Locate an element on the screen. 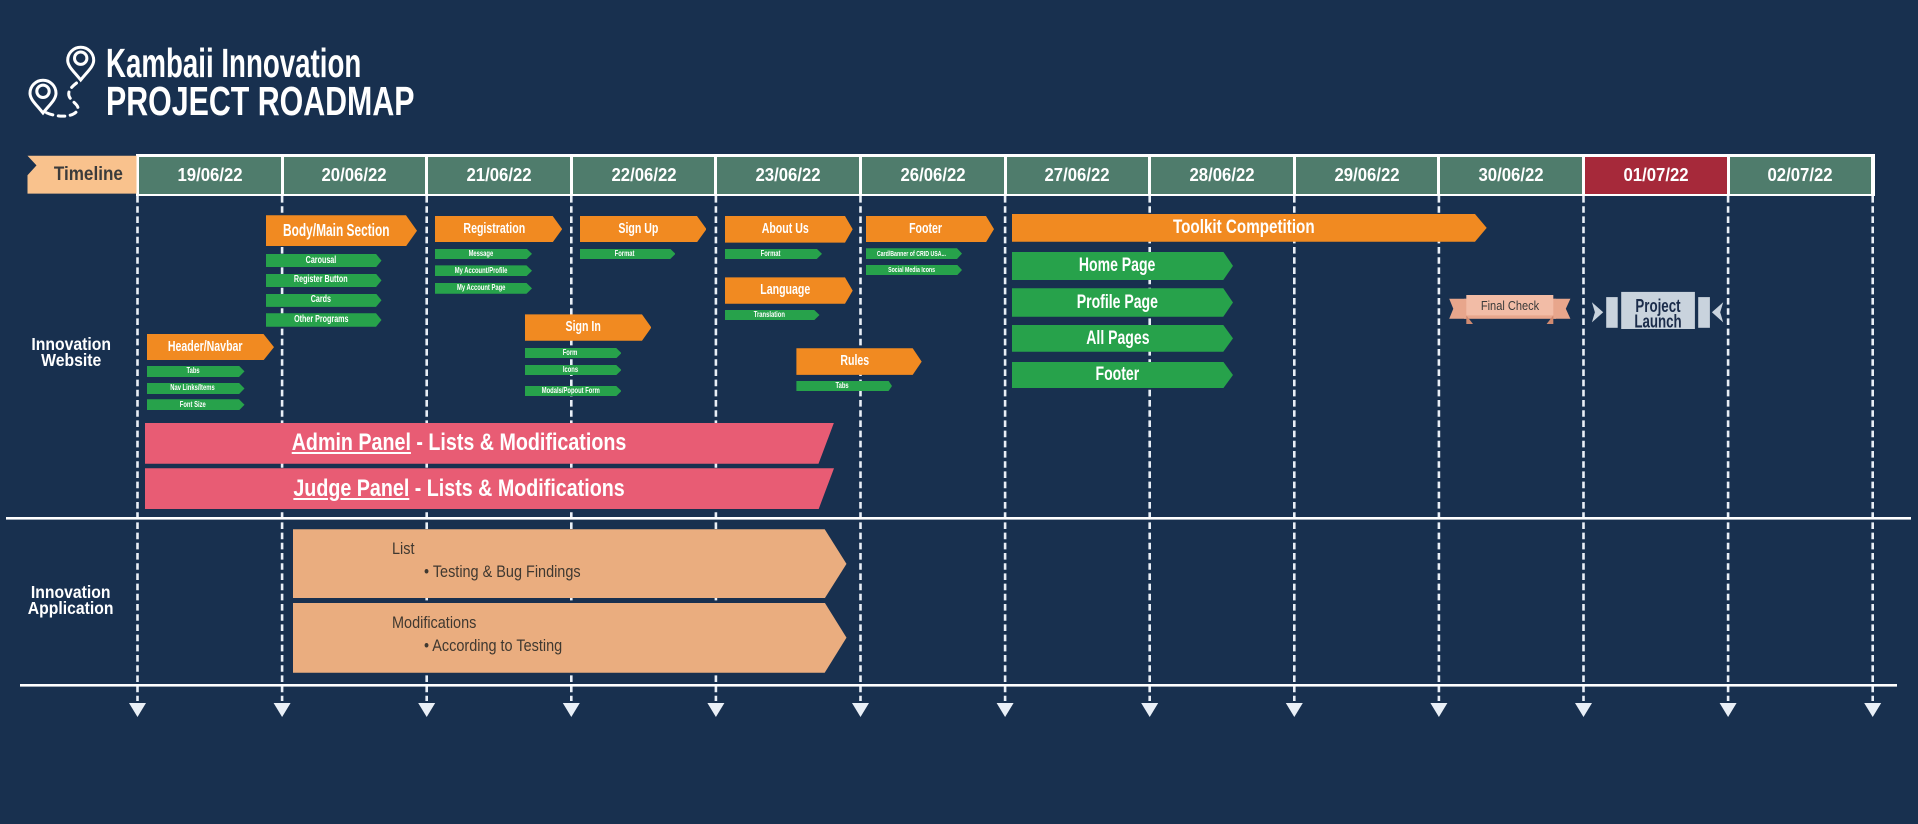 Image resolution: width=1918 pixels, height=824 pixels. svg-text: Launch is located at coordinates (1657, 321).